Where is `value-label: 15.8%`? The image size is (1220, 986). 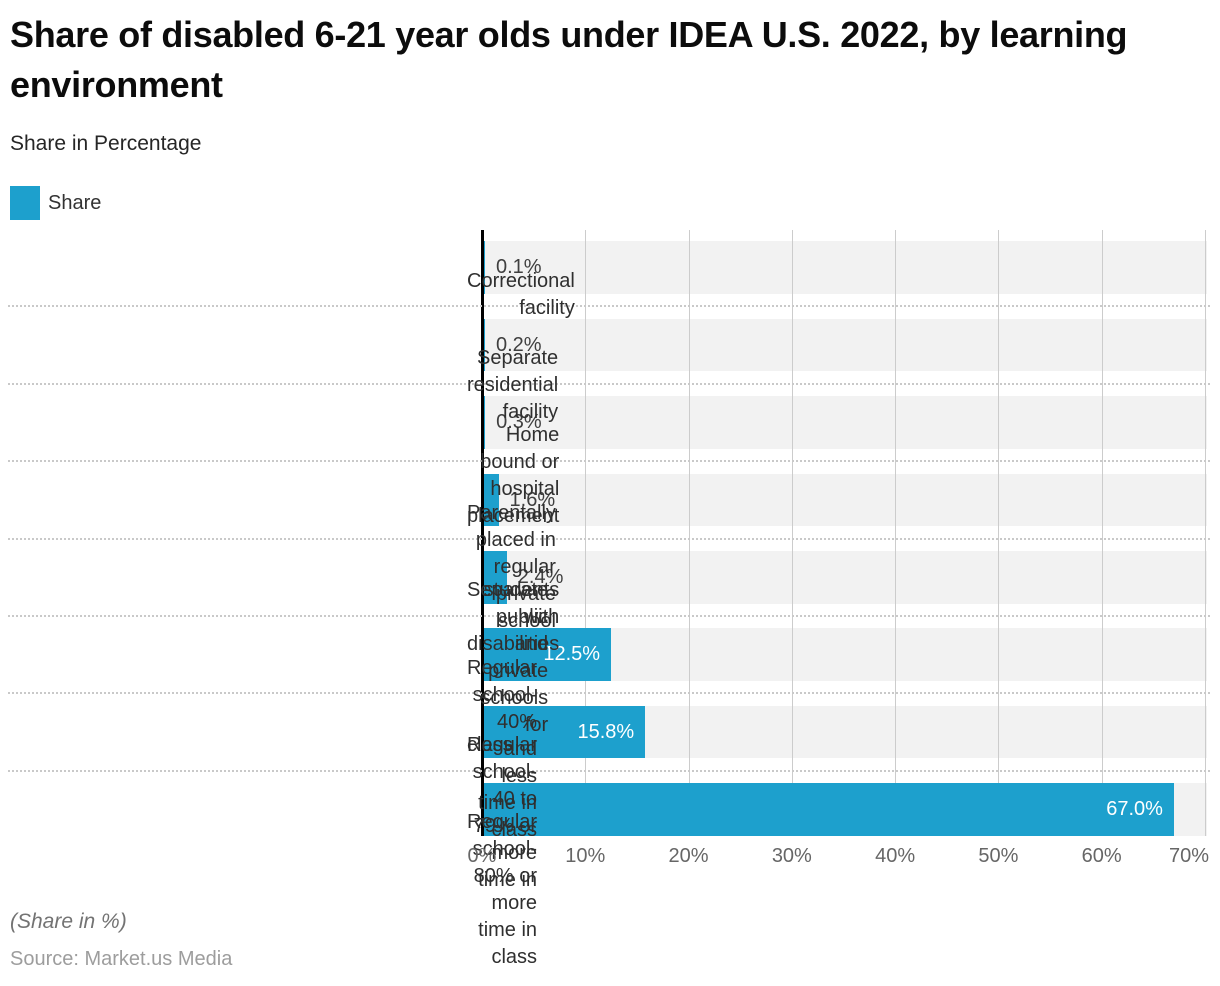 value-label: 15.8% is located at coordinates (606, 731).